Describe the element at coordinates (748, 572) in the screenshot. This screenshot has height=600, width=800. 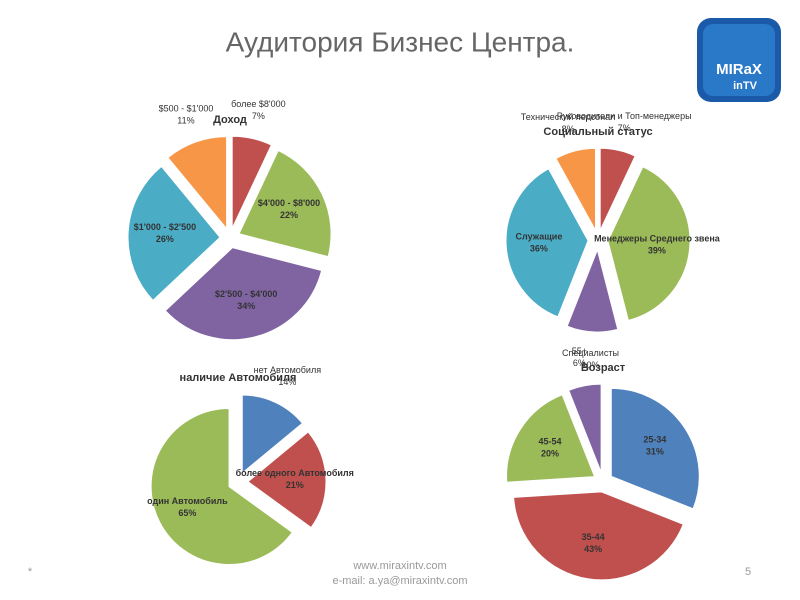
I see `page-number: 5` at that location.